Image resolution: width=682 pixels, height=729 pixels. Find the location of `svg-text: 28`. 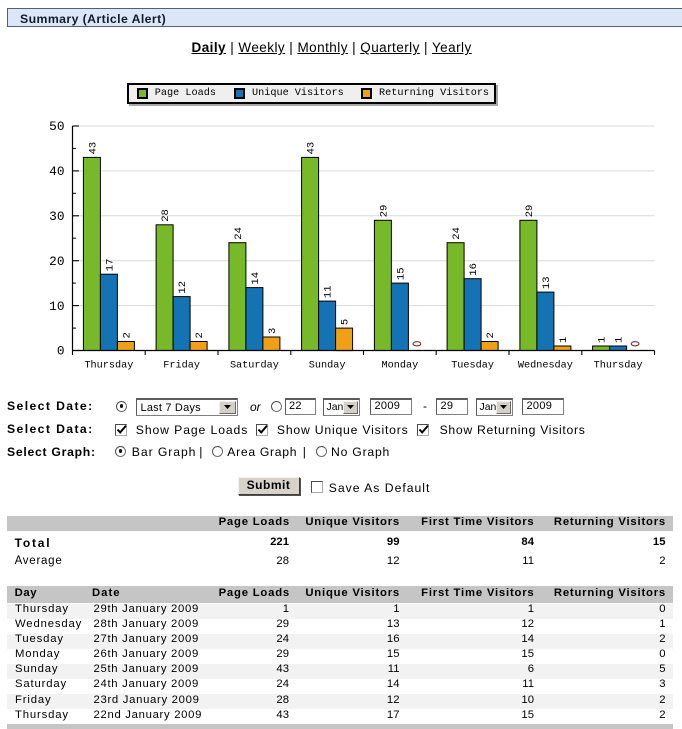

svg-text: 28 is located at coordinates (166, 215).